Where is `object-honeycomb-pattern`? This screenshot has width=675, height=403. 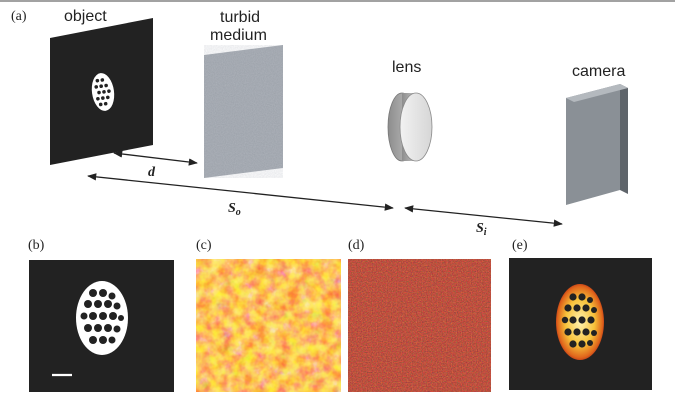
object-honeycomb-pattern is located at coordinates (103, 92).